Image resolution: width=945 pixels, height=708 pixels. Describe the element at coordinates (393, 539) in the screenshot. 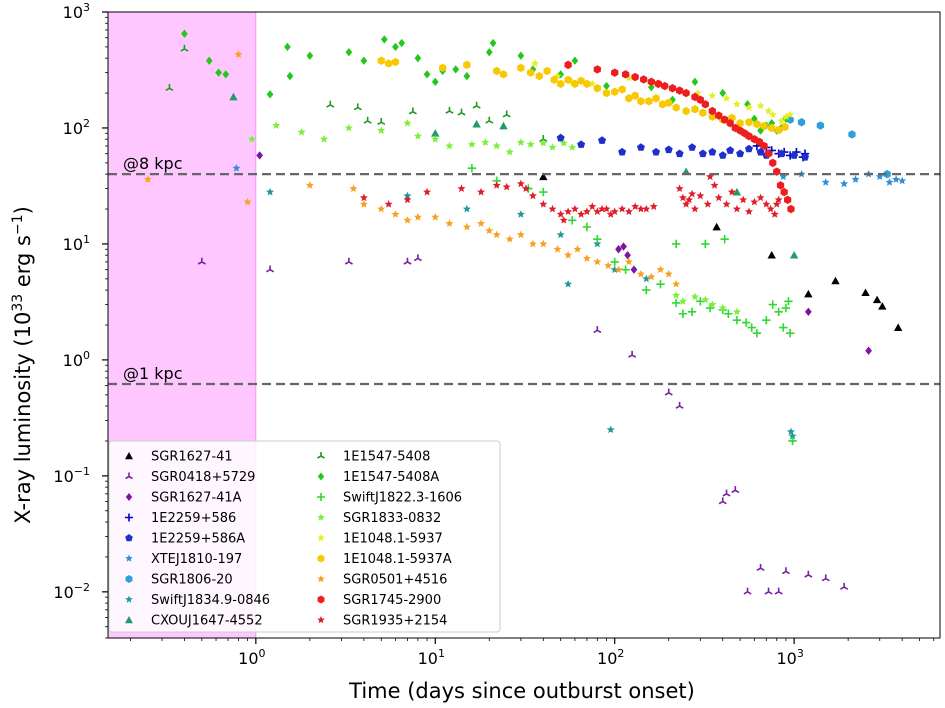

I see `legend-label: 1E1048.1-5937` at that location.